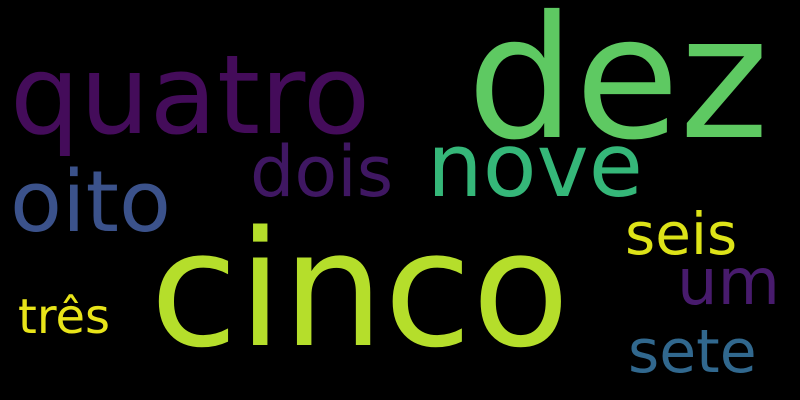  Describe the element at coordinates (190, 95) in the screenshot. I see `word-quatro: quatro` at that location.